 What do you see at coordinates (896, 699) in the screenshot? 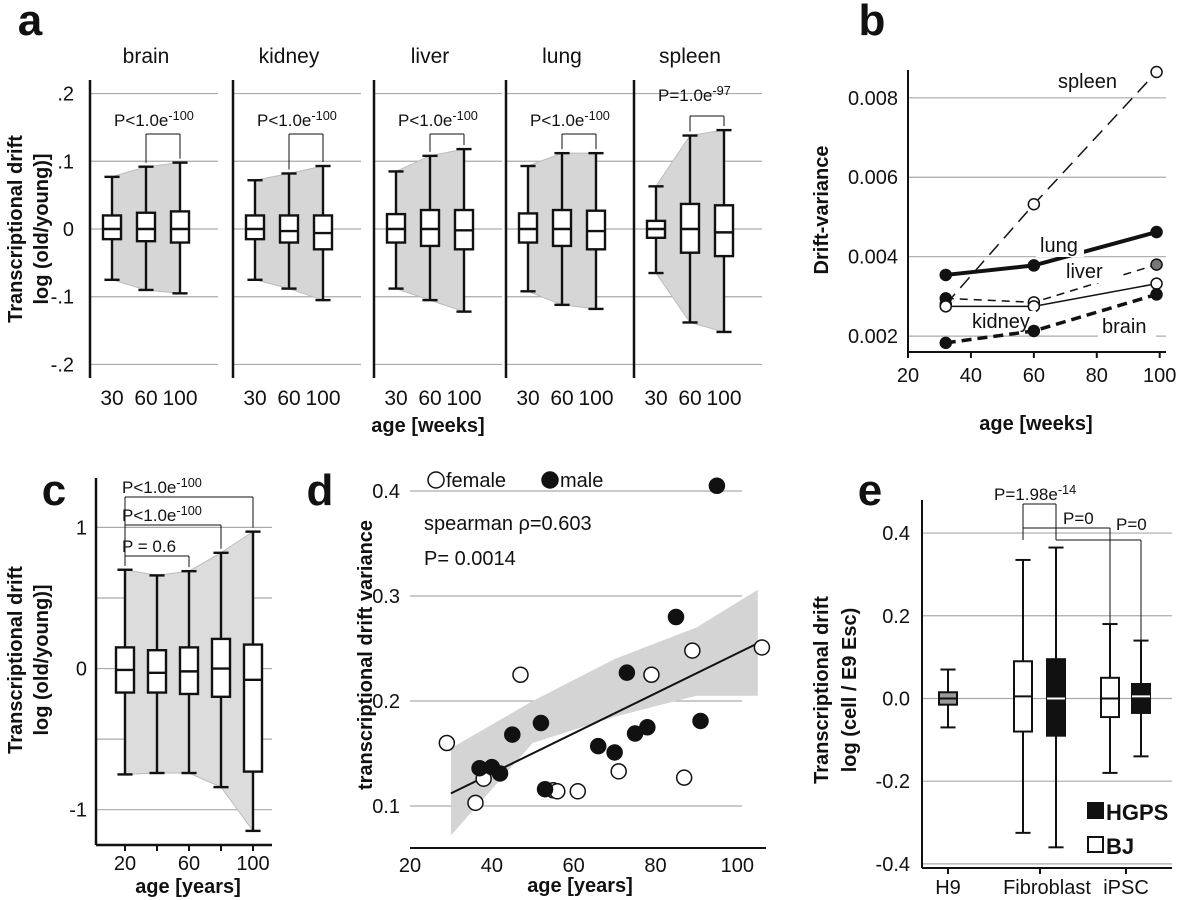
I see `y-tick-label: 0.0` at bounding box center [896, 699].